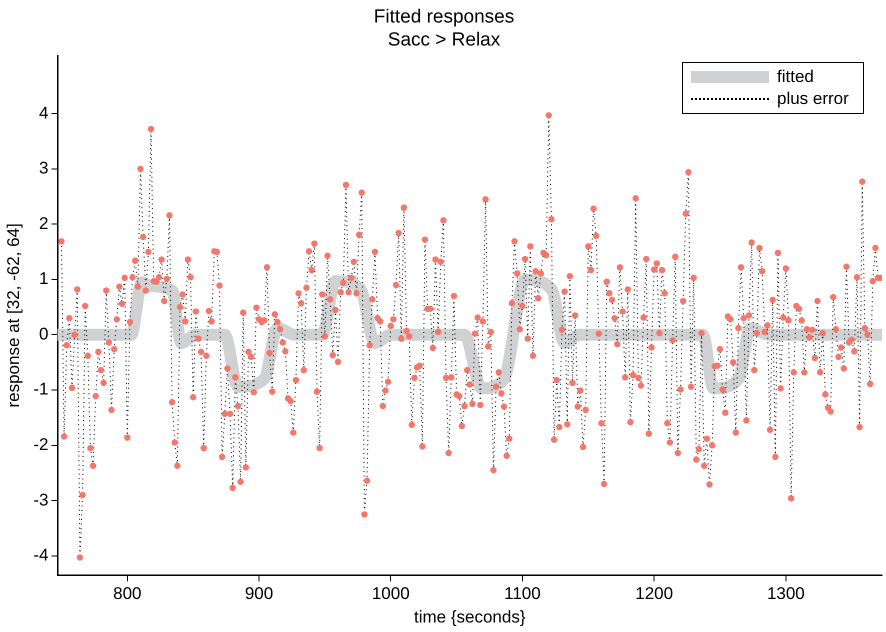 Image resolution: width=886 pixels, height=632 pixels. Describe the element at coordinates (785, 594) in the screenshot. I see `x-tick-label: 1300` at that location.